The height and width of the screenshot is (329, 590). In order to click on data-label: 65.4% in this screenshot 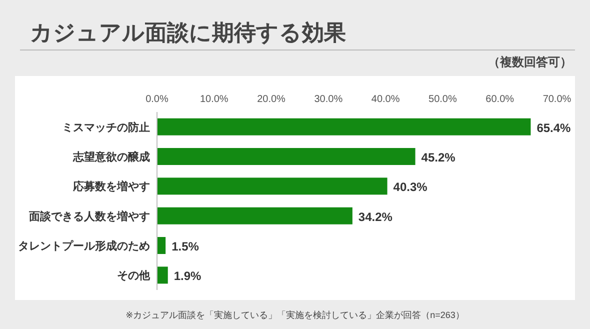, I will do `click(554, 127)`.